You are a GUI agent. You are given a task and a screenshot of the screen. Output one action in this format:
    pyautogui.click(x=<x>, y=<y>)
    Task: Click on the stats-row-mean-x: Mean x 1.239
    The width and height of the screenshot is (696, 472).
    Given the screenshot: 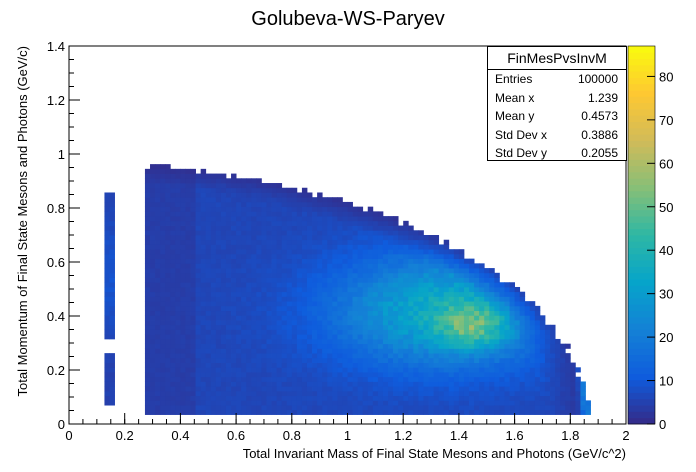 What is the action you would take?
    pyautogui.click(x=557, y=98)
    